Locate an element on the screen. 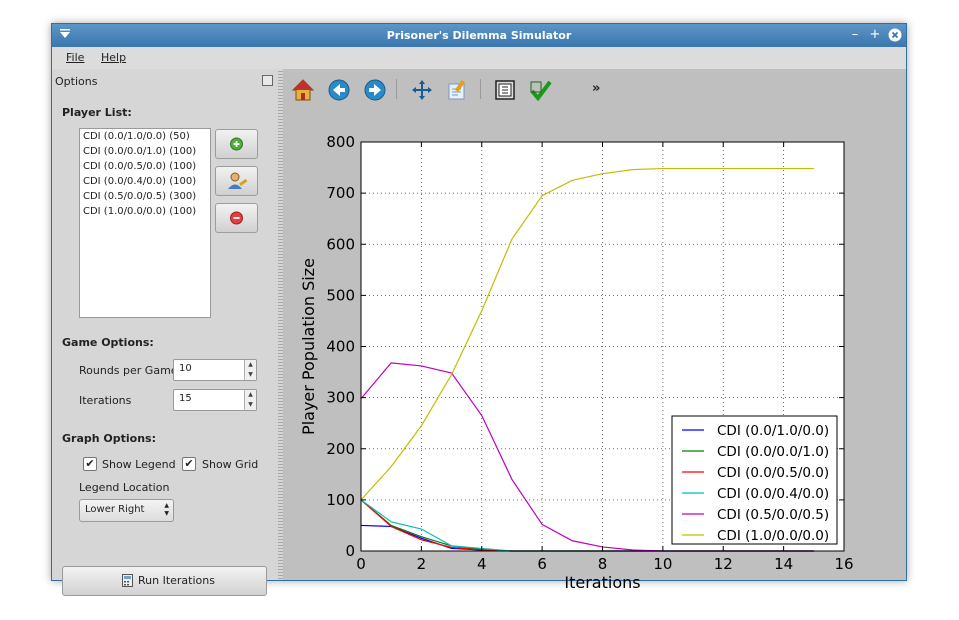 The image size is (959, 620). x-tick-label: 10 is located at coordinates (662, 564).